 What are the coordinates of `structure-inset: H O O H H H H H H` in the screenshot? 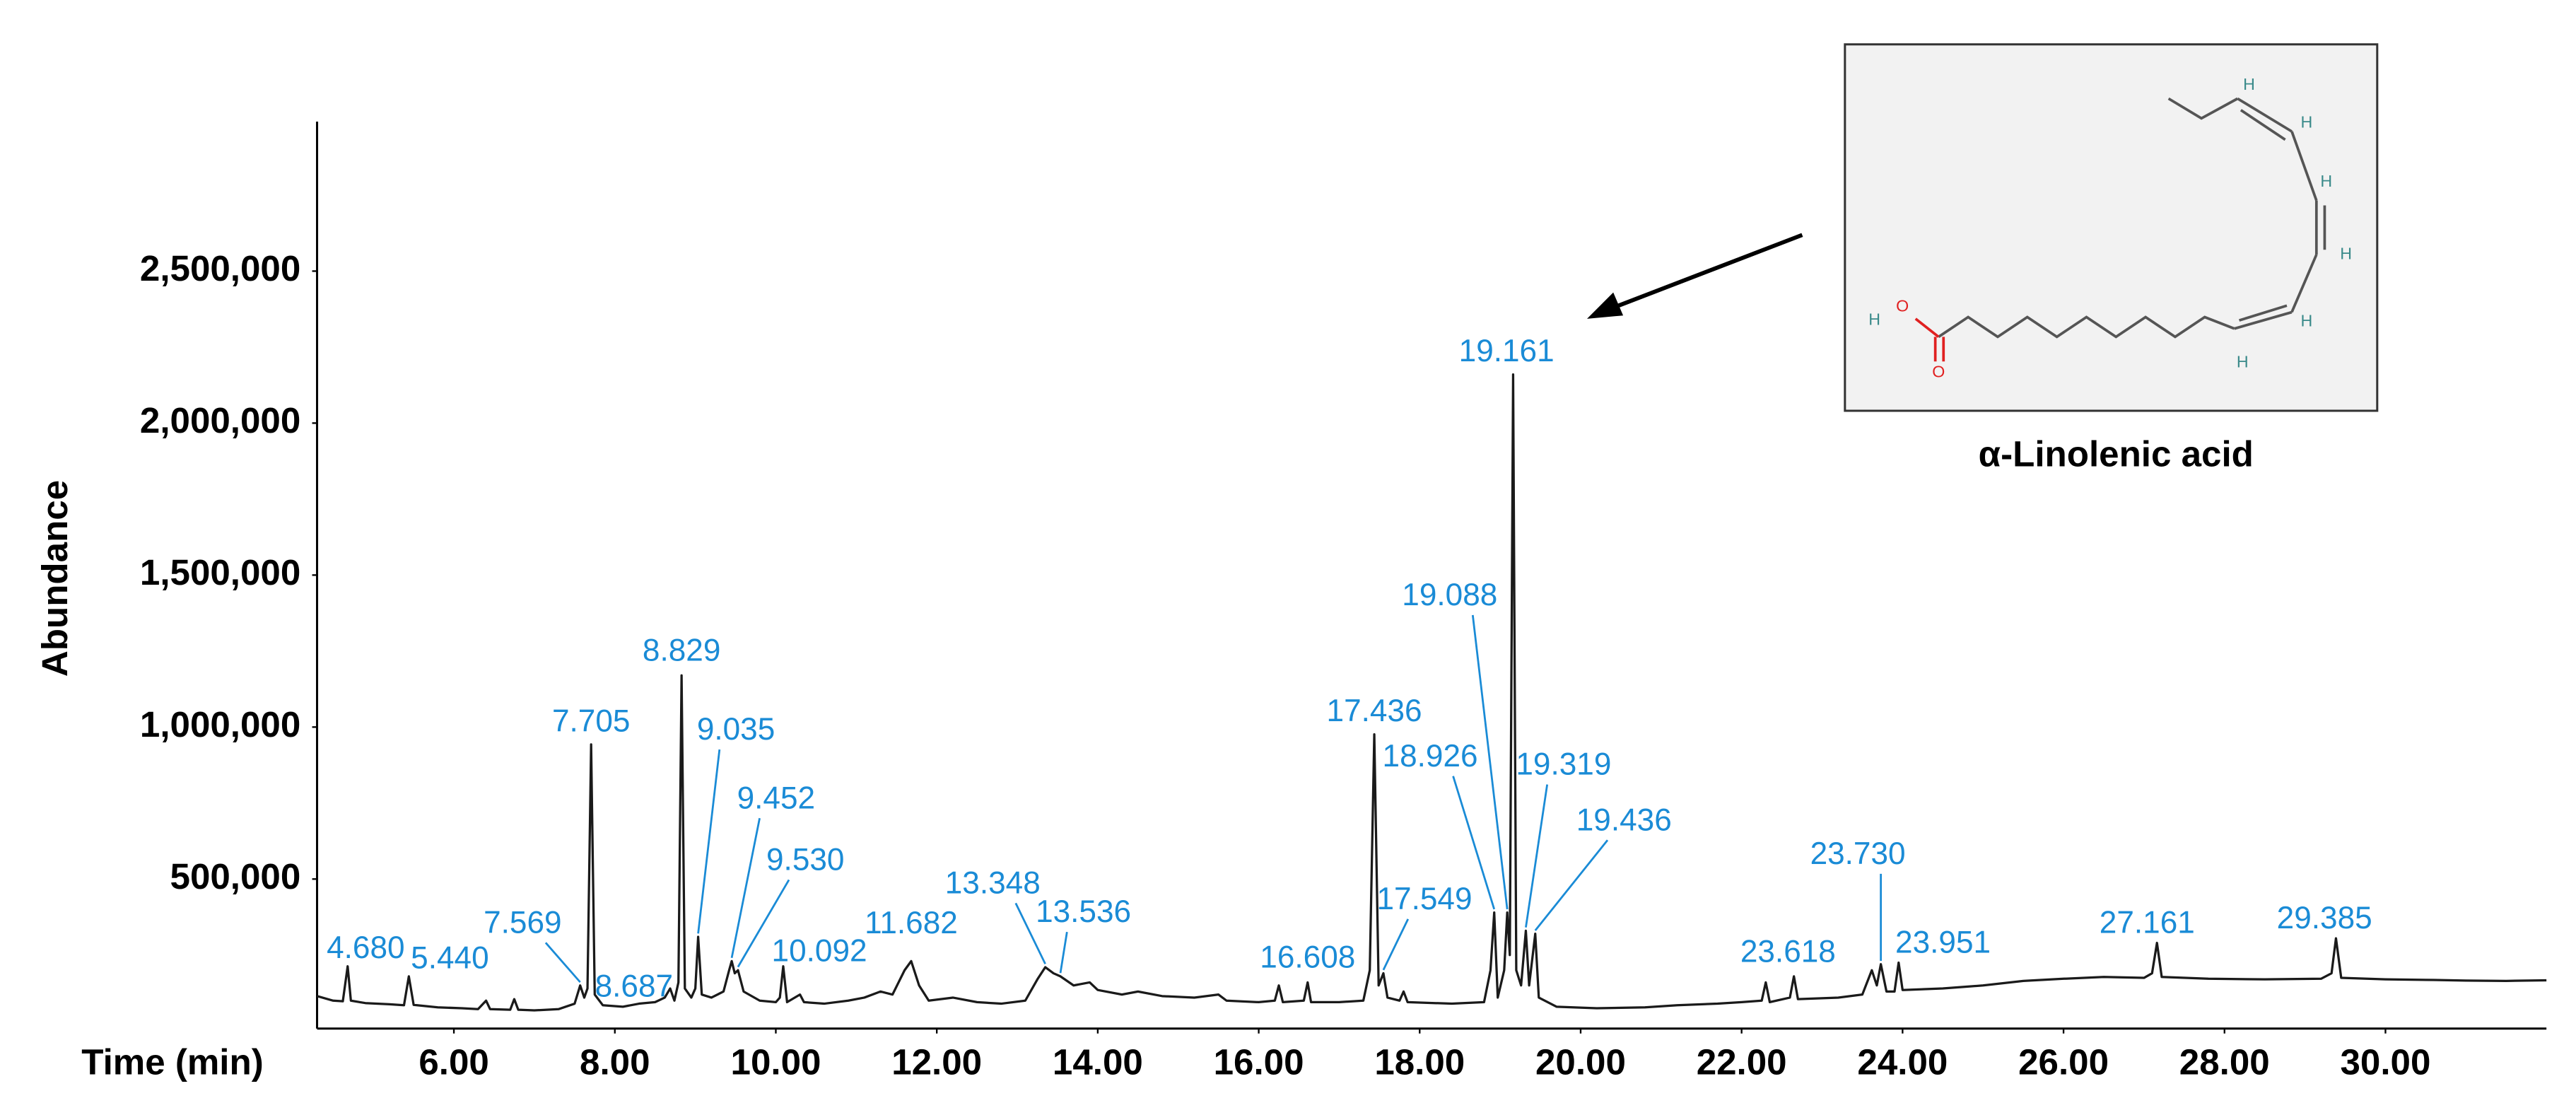 It's located at (2112, 227).